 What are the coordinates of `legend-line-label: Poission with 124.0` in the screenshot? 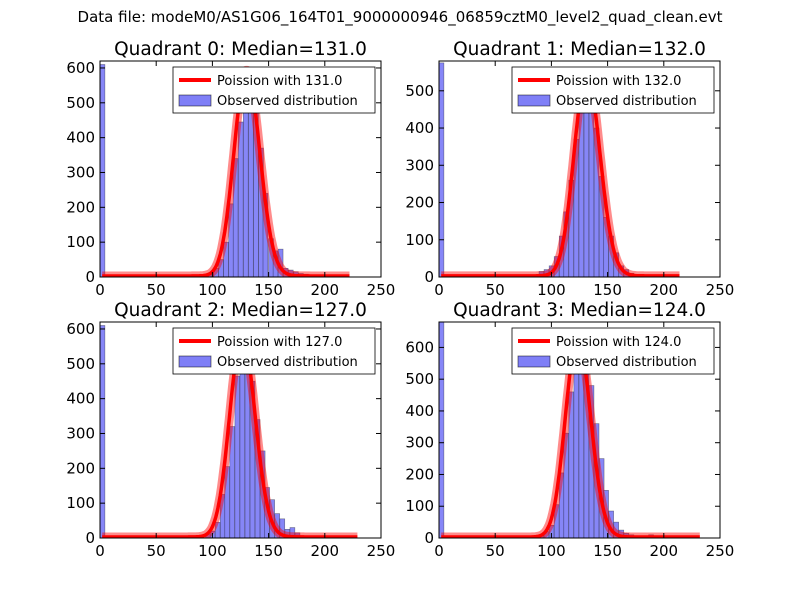 It's located at (618, 342).